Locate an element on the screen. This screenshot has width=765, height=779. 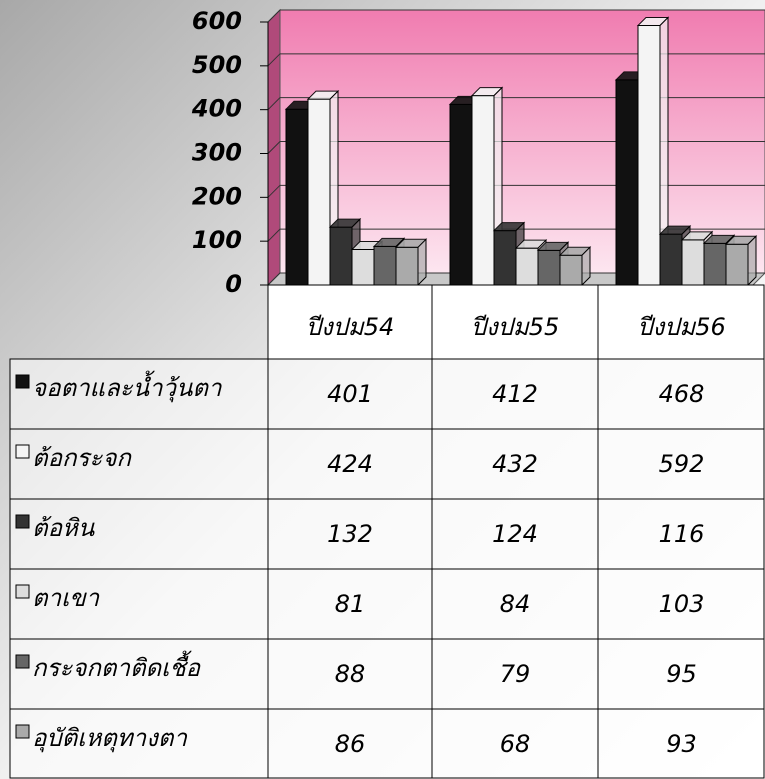
legend-label: ตาเขา is located at coordinates (66, 598).